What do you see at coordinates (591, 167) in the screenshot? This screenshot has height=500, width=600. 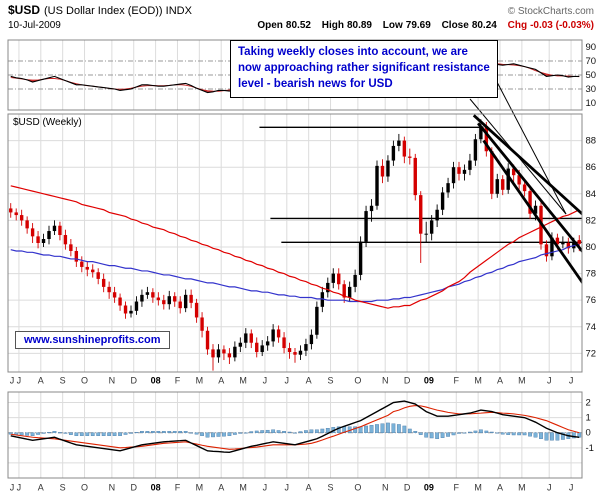 I see `y-tick-label: 86` at bounding box center [591, 167].